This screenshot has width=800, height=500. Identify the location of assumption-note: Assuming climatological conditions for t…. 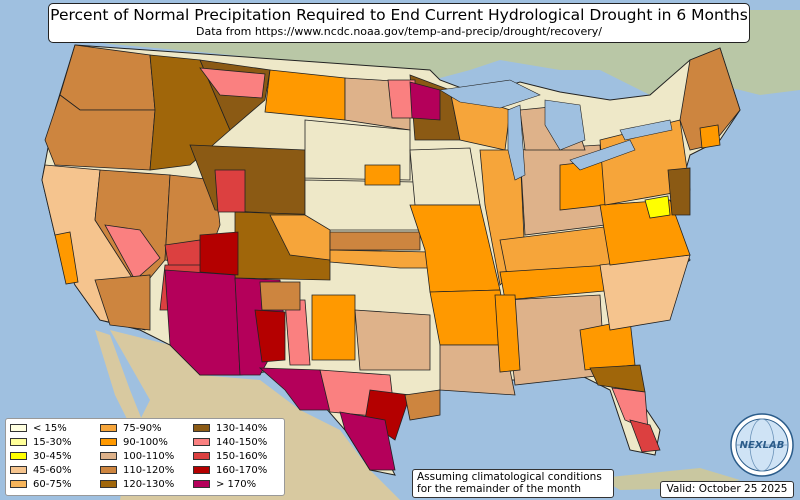
(513, 483).